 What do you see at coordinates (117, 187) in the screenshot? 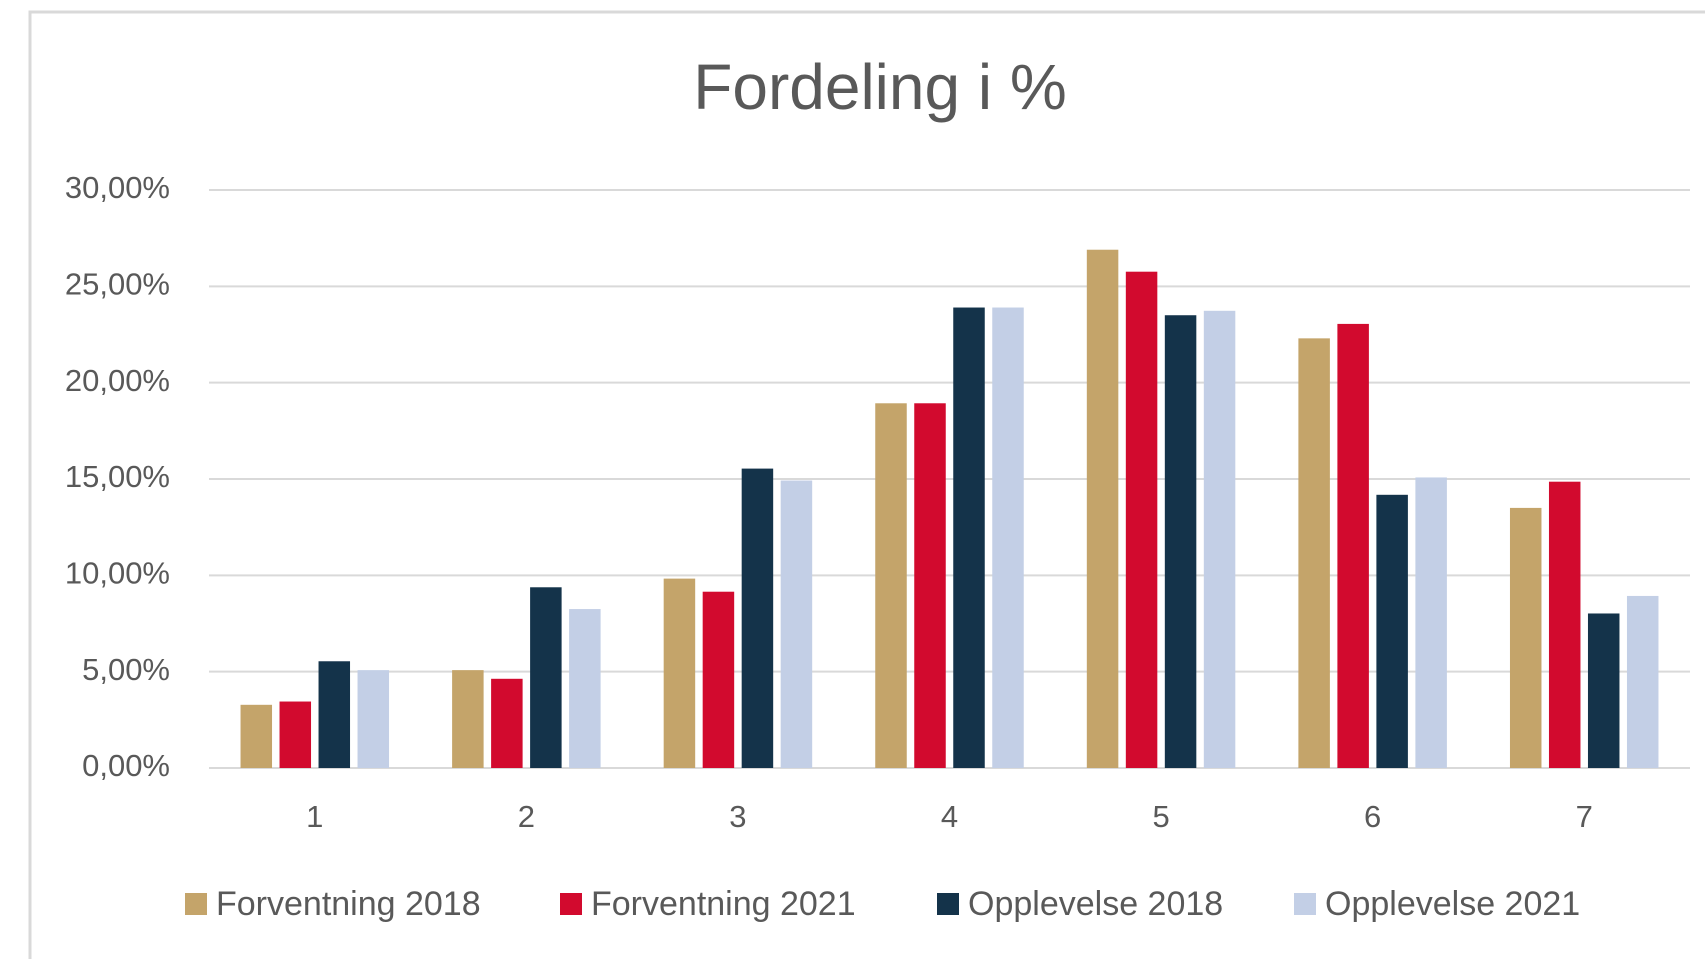
I see `y-tick-label: 30,00%` at bounding box center [117, 187].